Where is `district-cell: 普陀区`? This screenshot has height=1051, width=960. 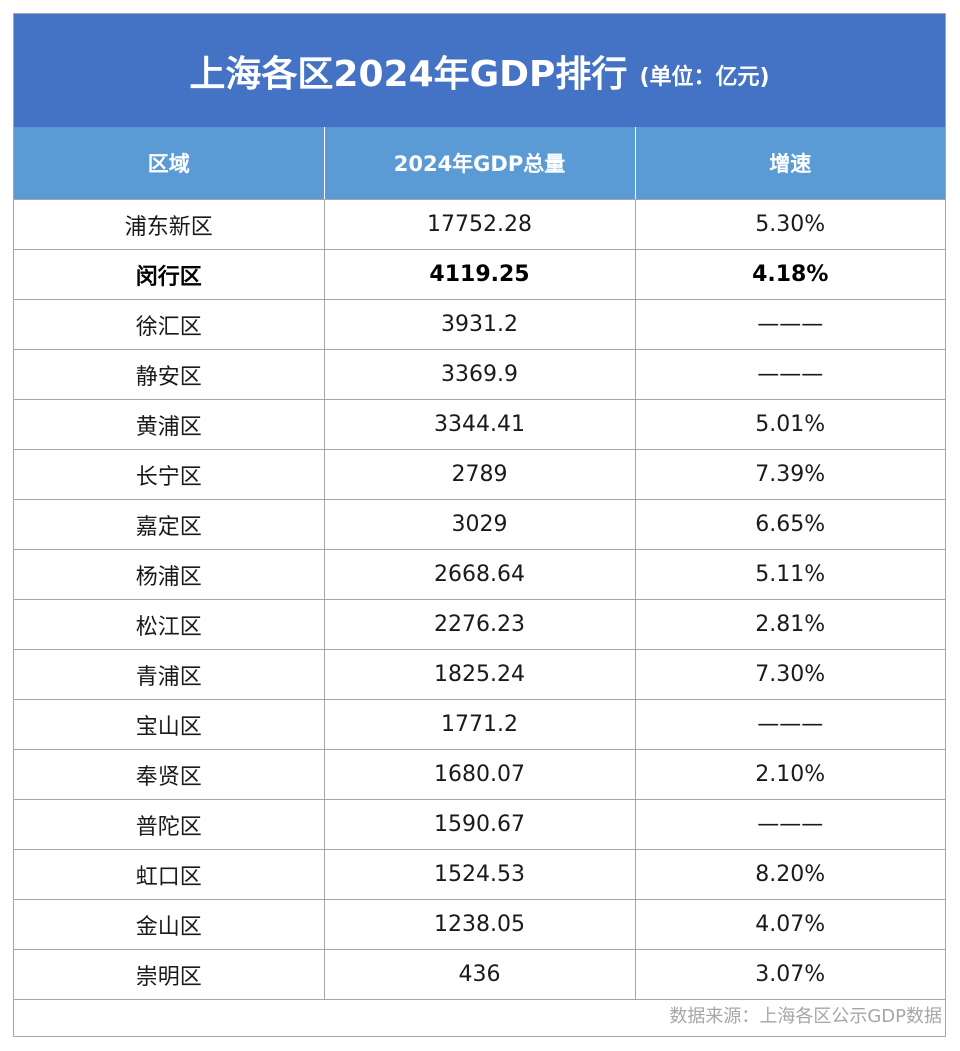
district-cell: 普陀区 is located at coordinates (169, 824).